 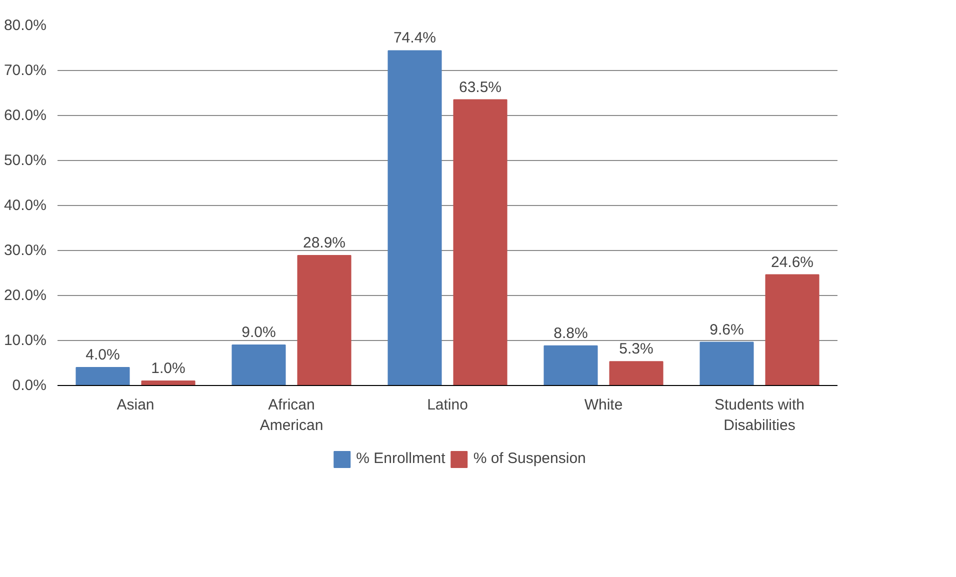 What do you see at coordinates (135, 405) in the screenshot?
I see `x-tick-label: Asian` at bounding box center [135, 405].